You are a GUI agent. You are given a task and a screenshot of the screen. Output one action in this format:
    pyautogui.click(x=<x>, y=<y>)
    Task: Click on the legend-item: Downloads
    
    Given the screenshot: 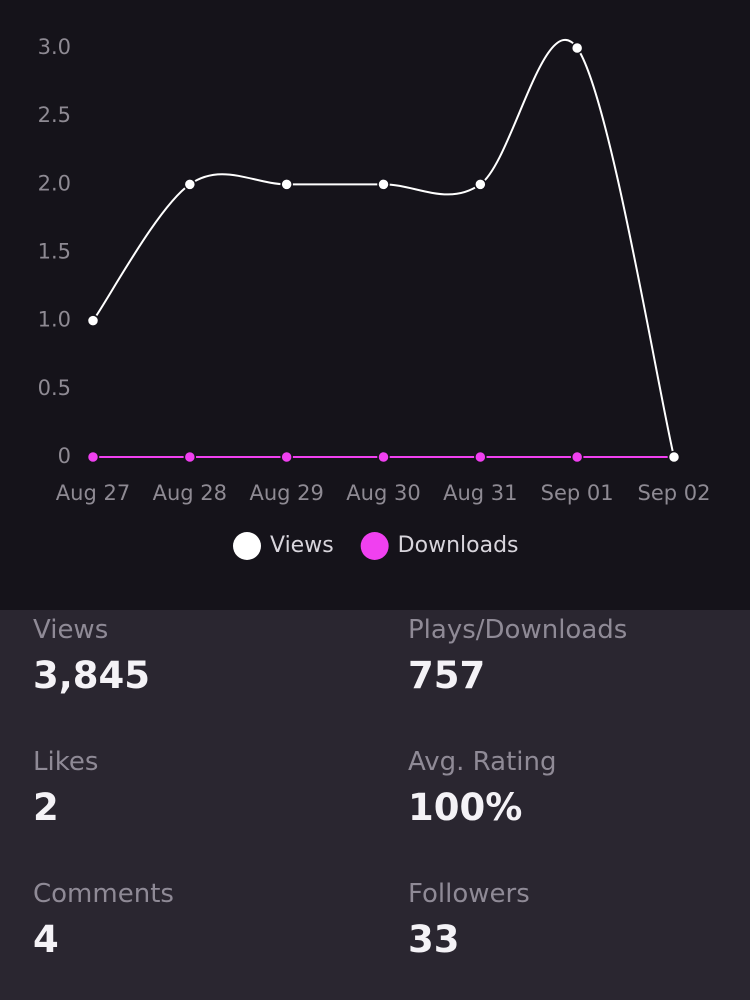 What is the action you would take?
    pyautogui.click(x=439, y=546)
    